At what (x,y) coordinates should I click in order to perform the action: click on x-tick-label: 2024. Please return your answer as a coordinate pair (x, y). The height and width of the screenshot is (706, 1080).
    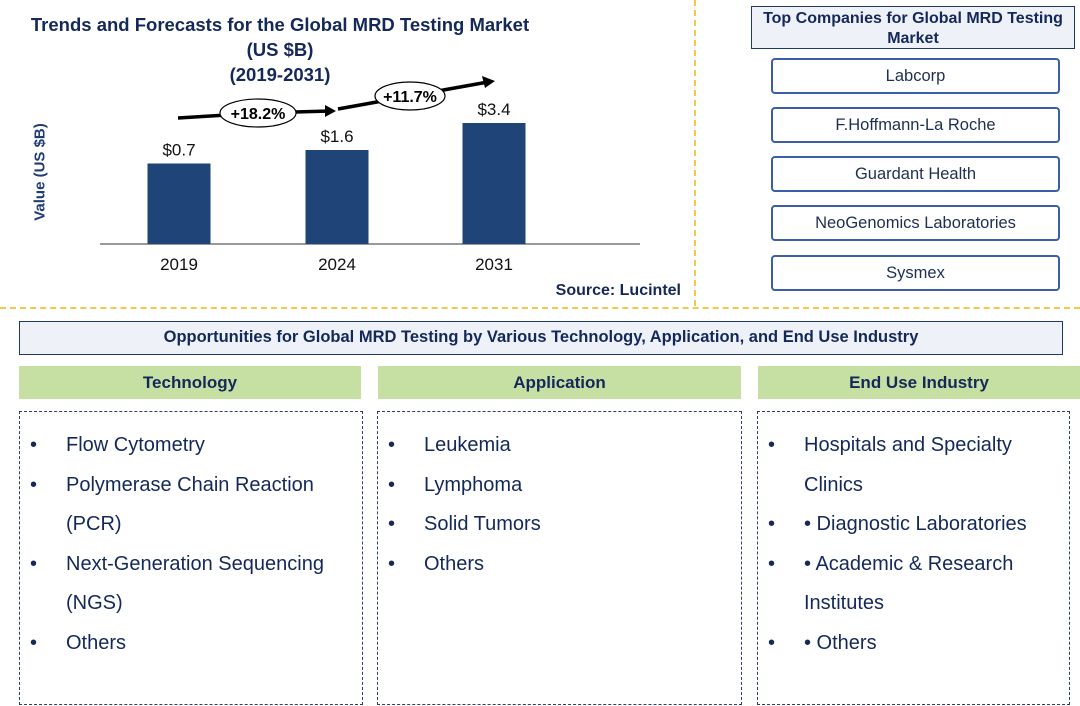
    Looking at the image, I should click on (337, 264).